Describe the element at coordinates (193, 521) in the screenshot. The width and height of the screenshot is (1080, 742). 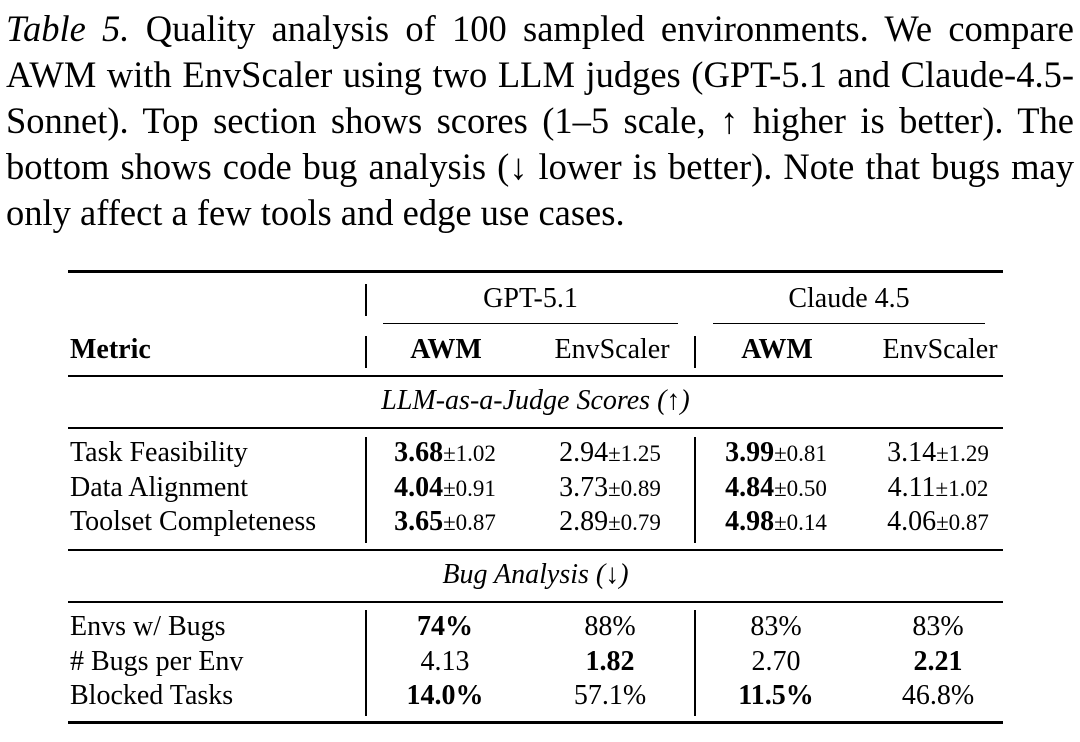
I see `row-metric-label: Toolset Completeness` at that location.